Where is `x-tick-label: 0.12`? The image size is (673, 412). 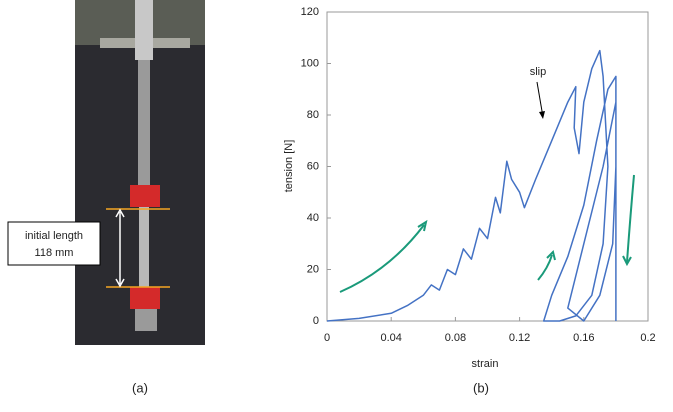
x-tick-label: 0.12 is located at coordinates (519, 338).